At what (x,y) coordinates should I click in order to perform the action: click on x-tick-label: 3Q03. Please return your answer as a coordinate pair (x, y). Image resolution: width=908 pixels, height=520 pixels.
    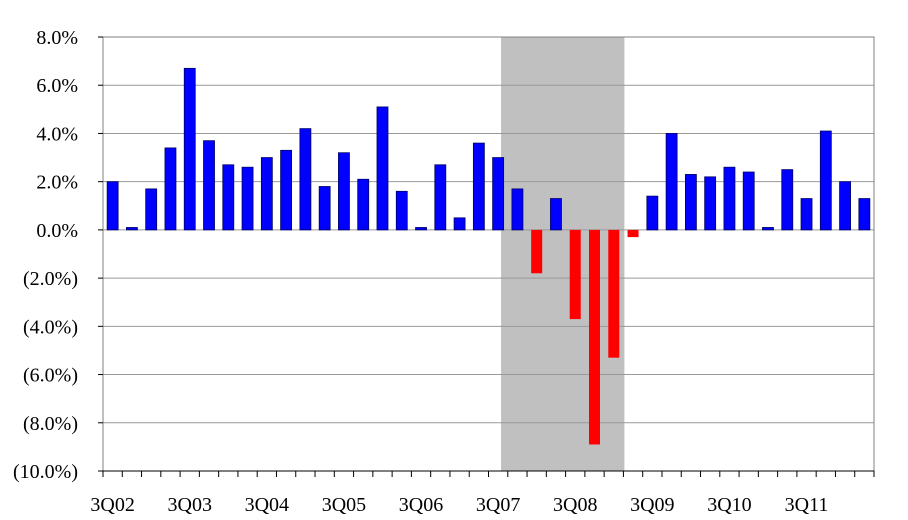
    Looking at the image, I should click on (190, 505).